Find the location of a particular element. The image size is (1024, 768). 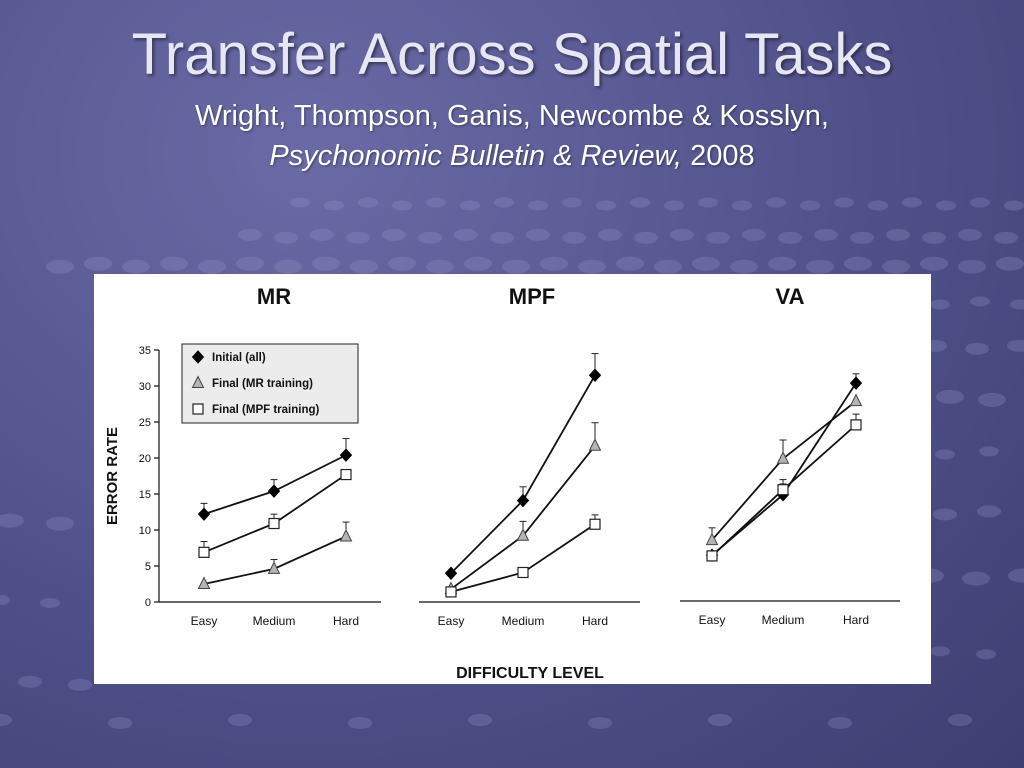

y-tick-label: 10 is located at coordinates (145, 531).